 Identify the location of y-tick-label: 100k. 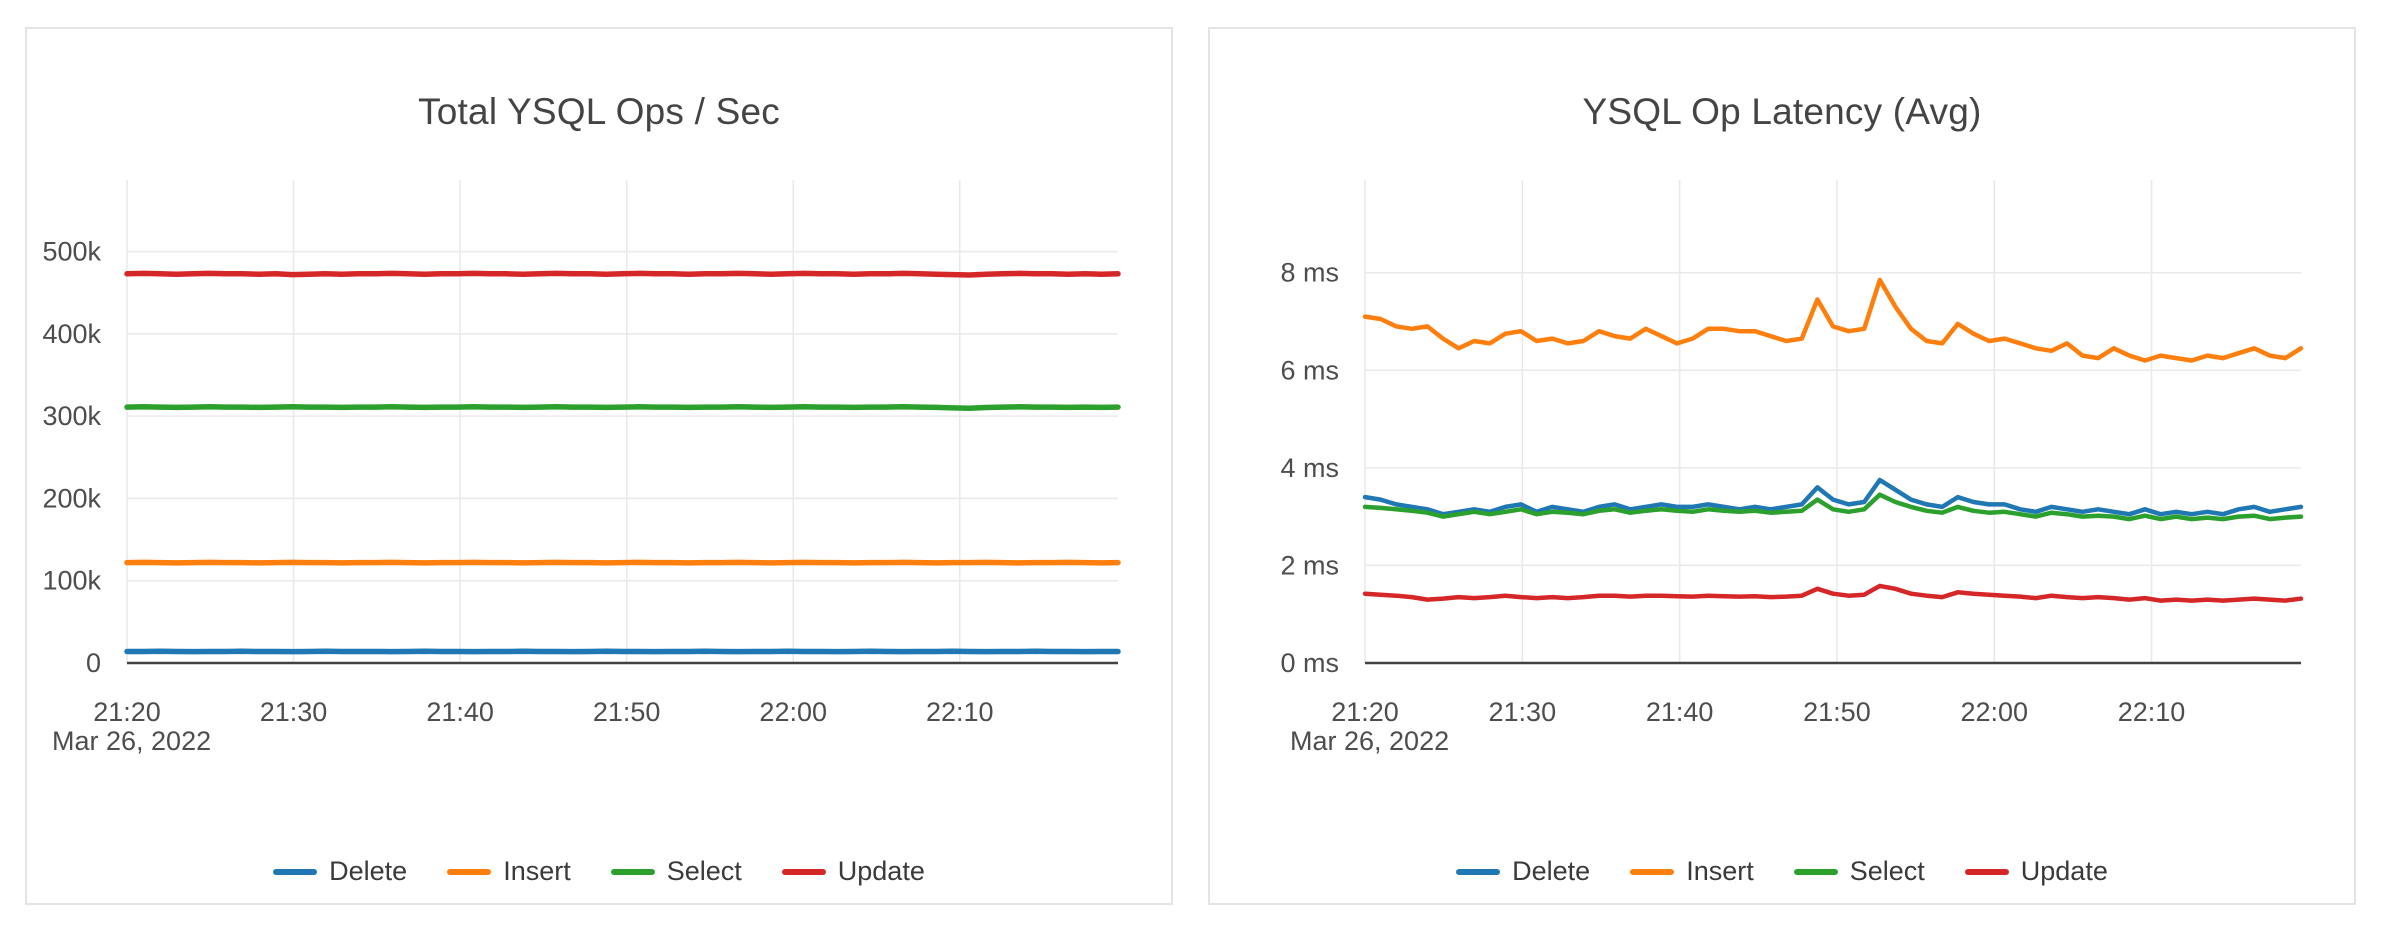
(71, 581).